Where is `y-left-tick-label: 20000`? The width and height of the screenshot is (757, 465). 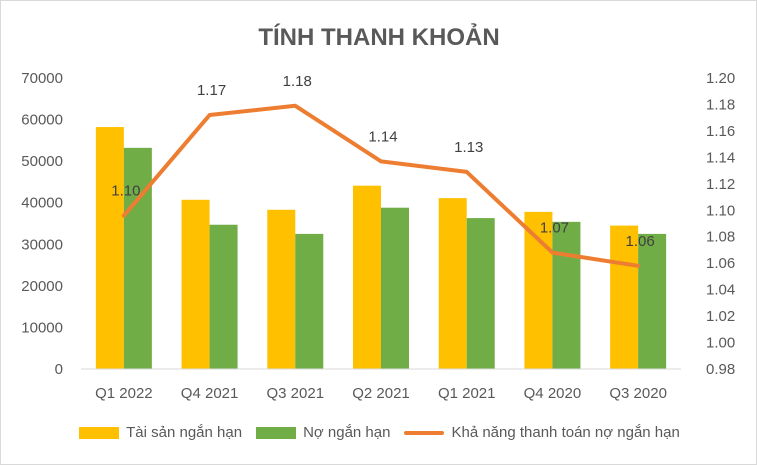
y-left-tick-label: 20000 is located at coordinates (42, 286).